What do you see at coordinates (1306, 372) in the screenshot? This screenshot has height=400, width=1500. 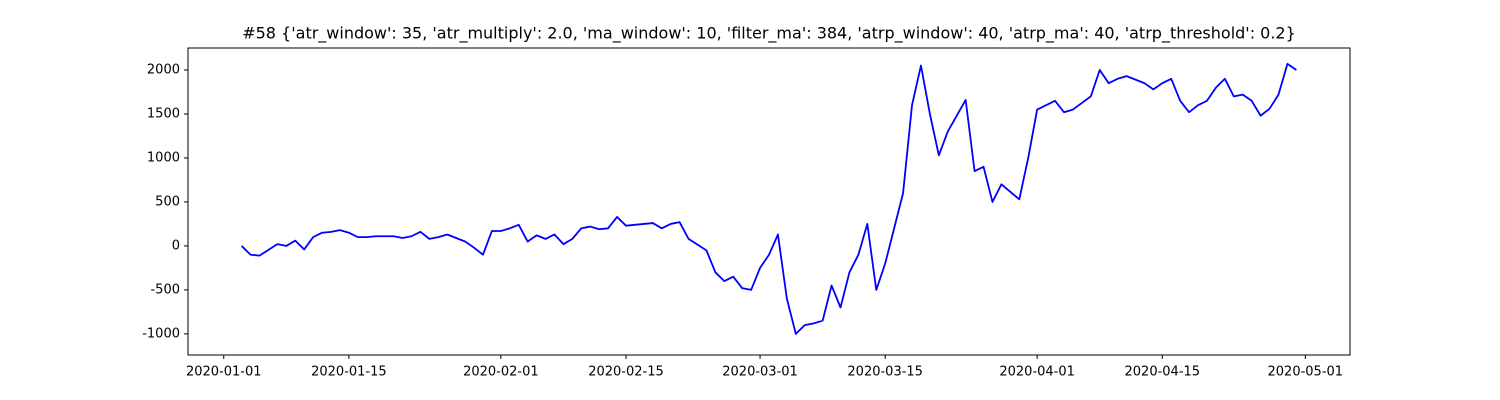 I see `x-tick-label: 2020-05-01` at bounding box center [1306, 372].